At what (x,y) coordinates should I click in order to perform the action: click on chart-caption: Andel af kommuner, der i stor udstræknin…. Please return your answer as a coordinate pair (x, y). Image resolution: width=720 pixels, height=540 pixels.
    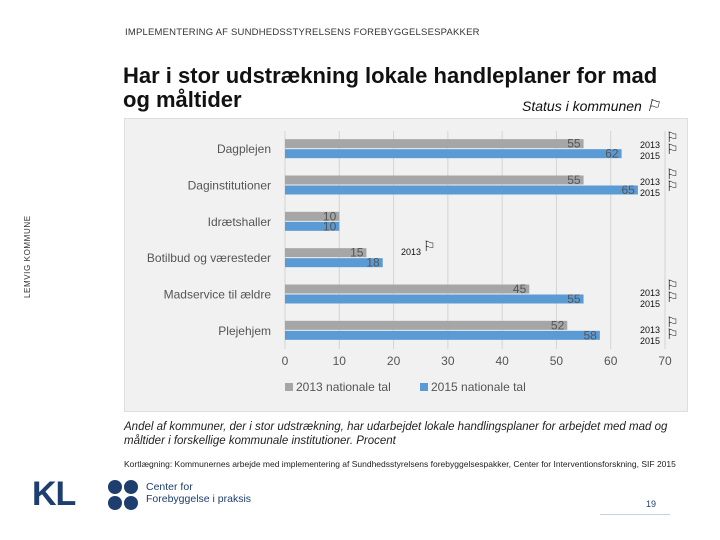
    Looking at the image, I should click on (396, 434).